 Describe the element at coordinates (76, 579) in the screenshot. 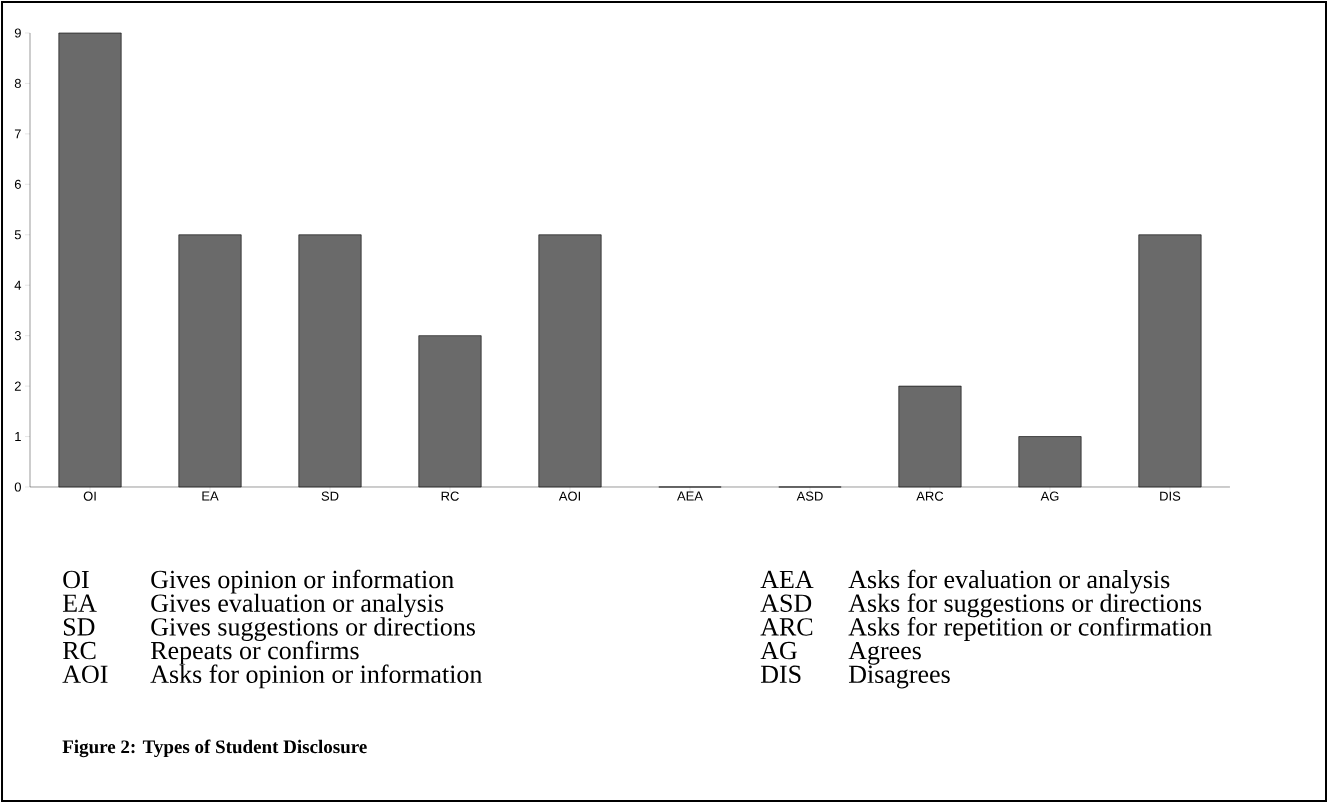

I see `text: OI` at that location.